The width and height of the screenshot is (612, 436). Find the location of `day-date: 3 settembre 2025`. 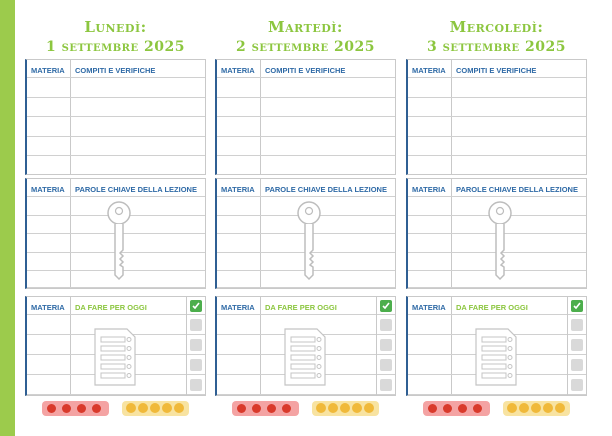

day-date: 3 settembre 2025 is located at coordinates (496, 47).